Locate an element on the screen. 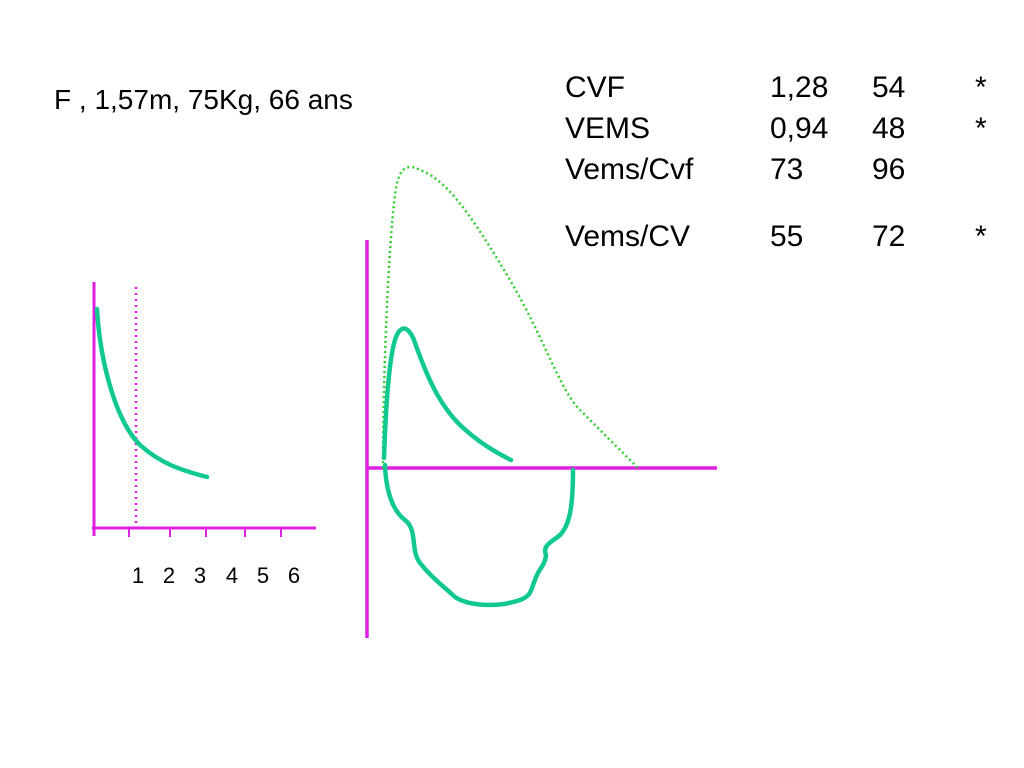 The height and width of the screenshot is (768, 1024). measured-expiratory-curve is located at coordinates (447, 394).